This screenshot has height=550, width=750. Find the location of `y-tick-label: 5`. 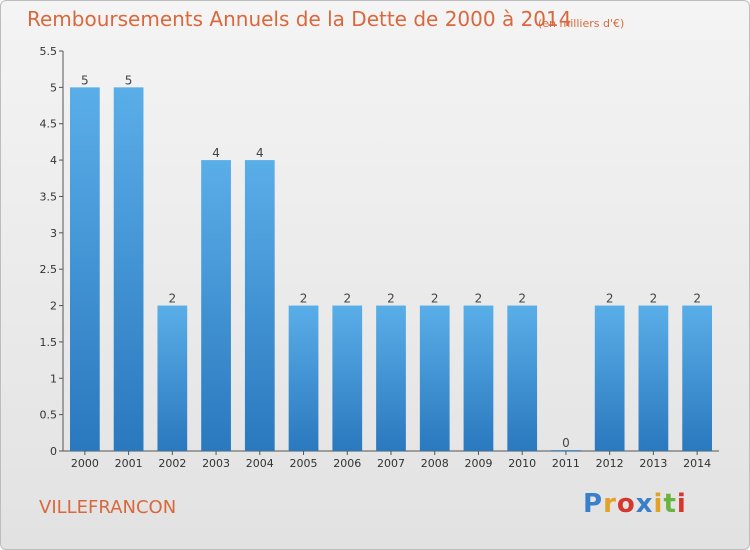

y-tick-label: 5 is located at coordinates (53, 87).